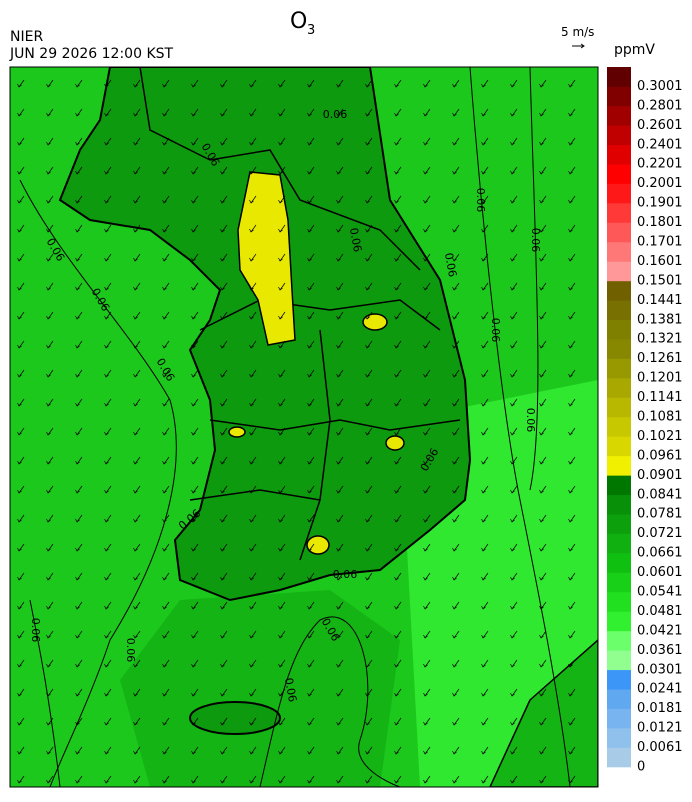 This screenshot has height=802, width=692. What do you see at coordinates (45, 693) in the screenshot?
I see `contour-line` at bounding box center [45, 693].